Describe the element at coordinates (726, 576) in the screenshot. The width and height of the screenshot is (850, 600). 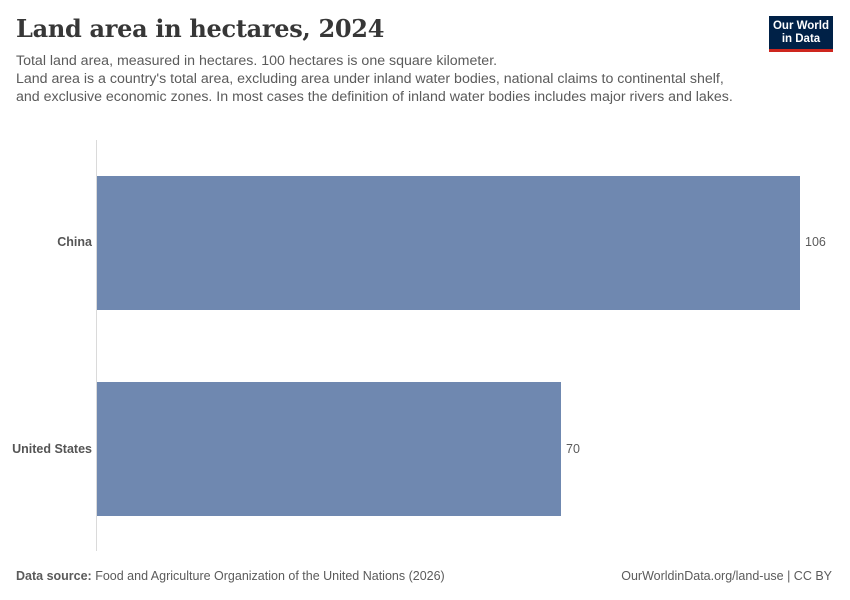
I see `source-link: OurWorldinData.org/land-use | CC BY` at that location.